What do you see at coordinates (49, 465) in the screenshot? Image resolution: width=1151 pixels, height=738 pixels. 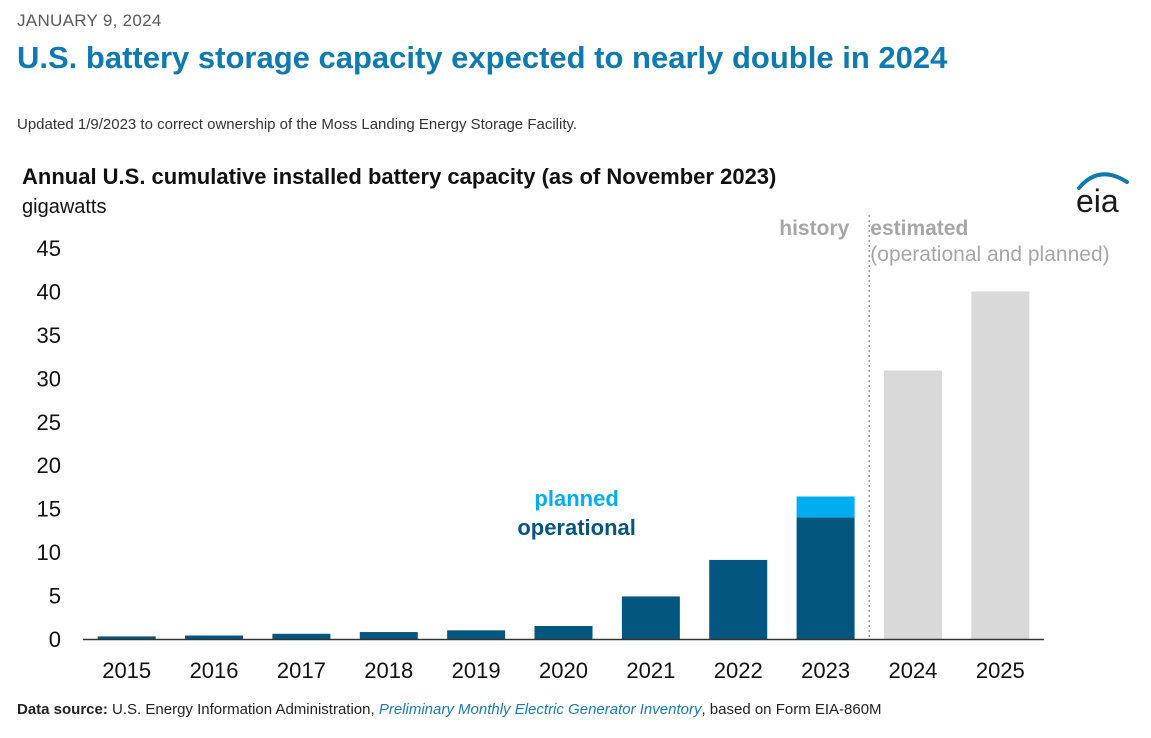 I see `y-tick-label: 20` at bounding box center [49, 465].